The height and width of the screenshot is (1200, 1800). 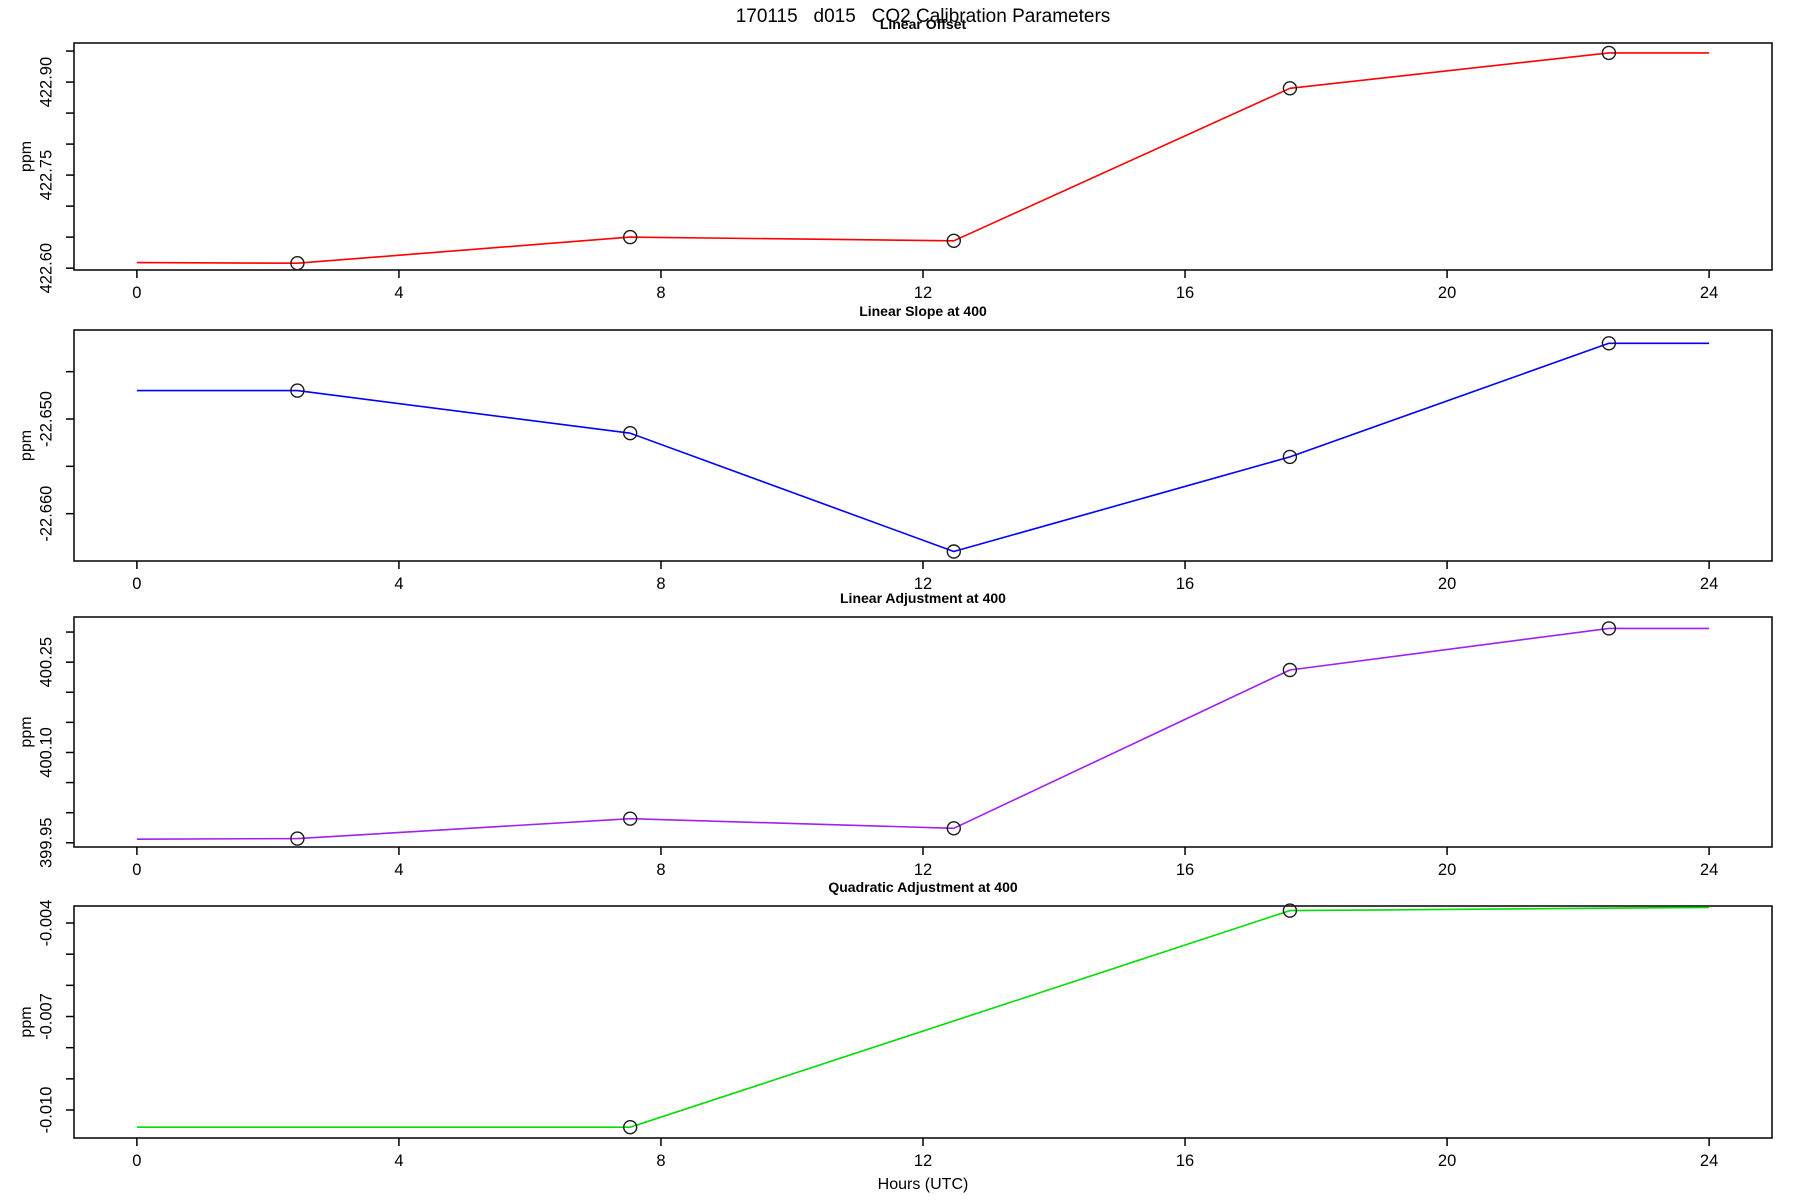 What do you see at coordinates (46, 82) in the screenshot?
I see `y-tick-label: 422.90` at bounding box center [46, 82].